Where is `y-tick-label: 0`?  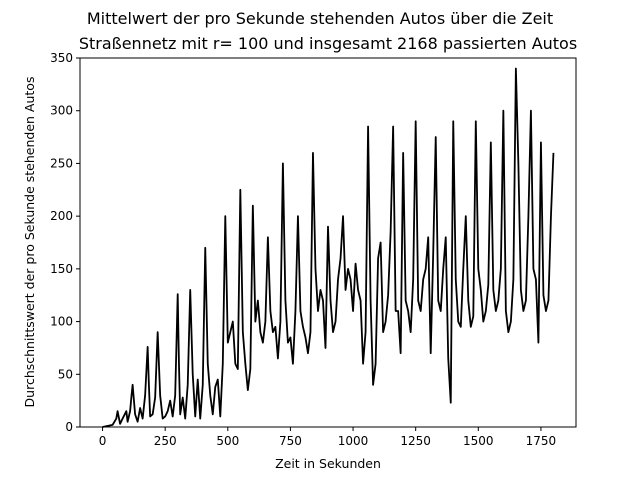 y-tick-label: 0 is located at coordinates (69, 427).